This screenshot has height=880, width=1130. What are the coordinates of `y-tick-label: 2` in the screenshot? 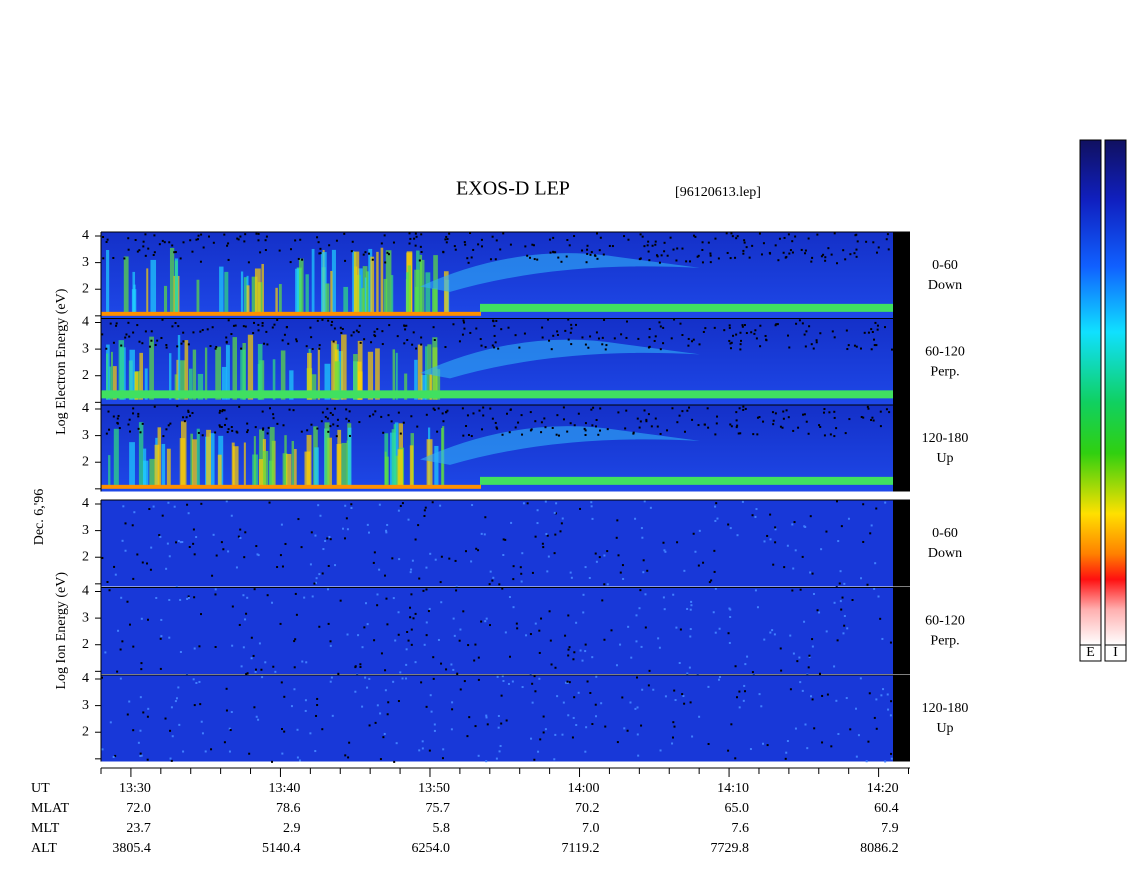 It's located at (85, 375).